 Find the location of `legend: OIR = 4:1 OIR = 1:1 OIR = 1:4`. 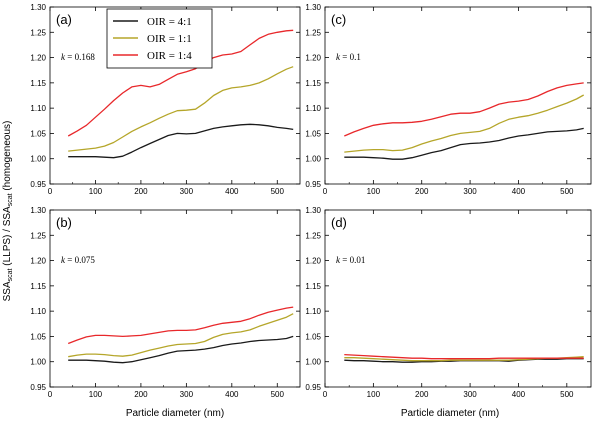

legend: OIR = 4:1 OIR = 1:1 OIR = 1:4 is located at coordinates (159, 38).